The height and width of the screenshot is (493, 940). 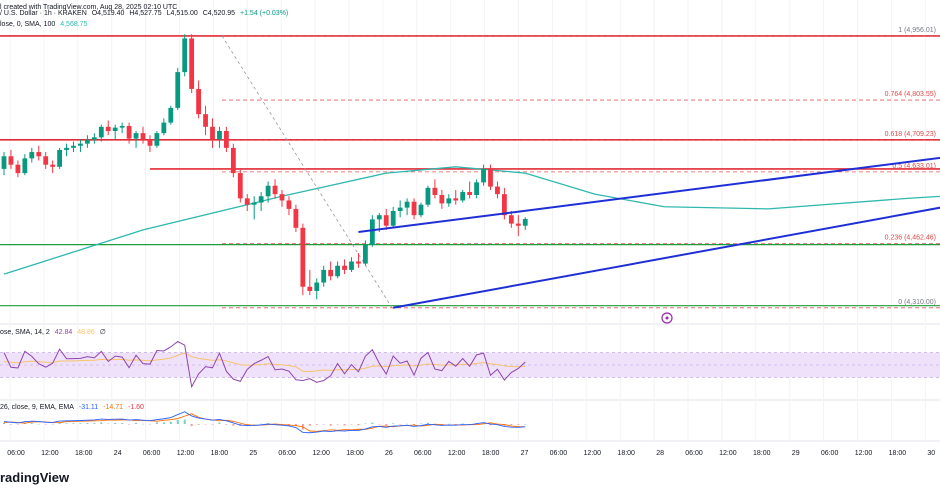 What do you see at coordinates (102, 332) in the screenshot?
I see `rsi-extra-value: ∅` at bounding box center [102, 332].